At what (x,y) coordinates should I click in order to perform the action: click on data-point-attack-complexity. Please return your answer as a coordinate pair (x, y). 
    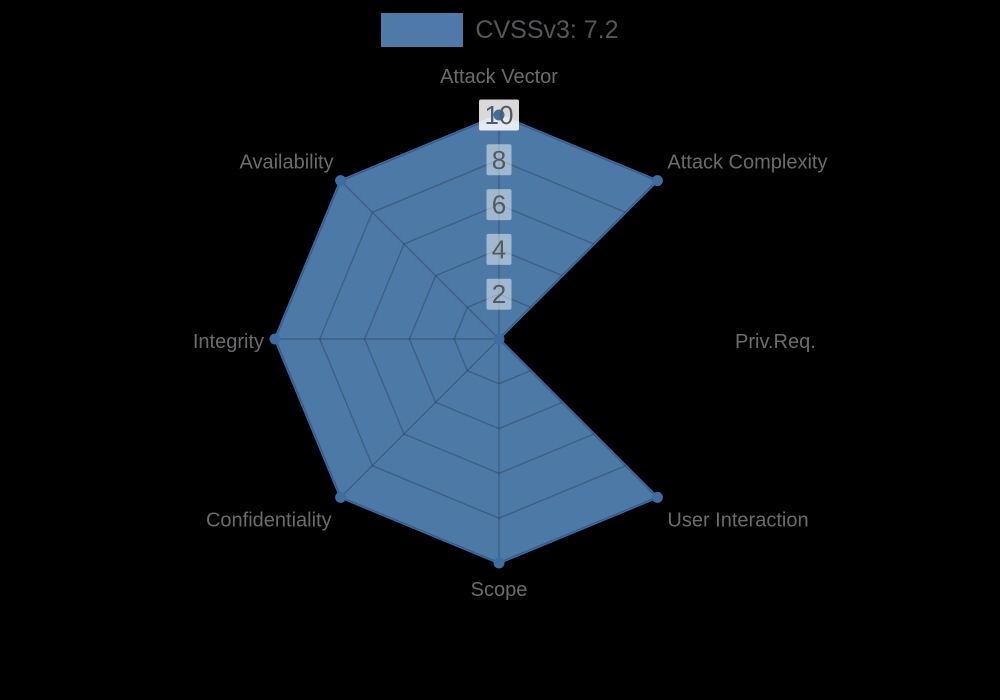
    Looking at the image, I should click on (657, 181).